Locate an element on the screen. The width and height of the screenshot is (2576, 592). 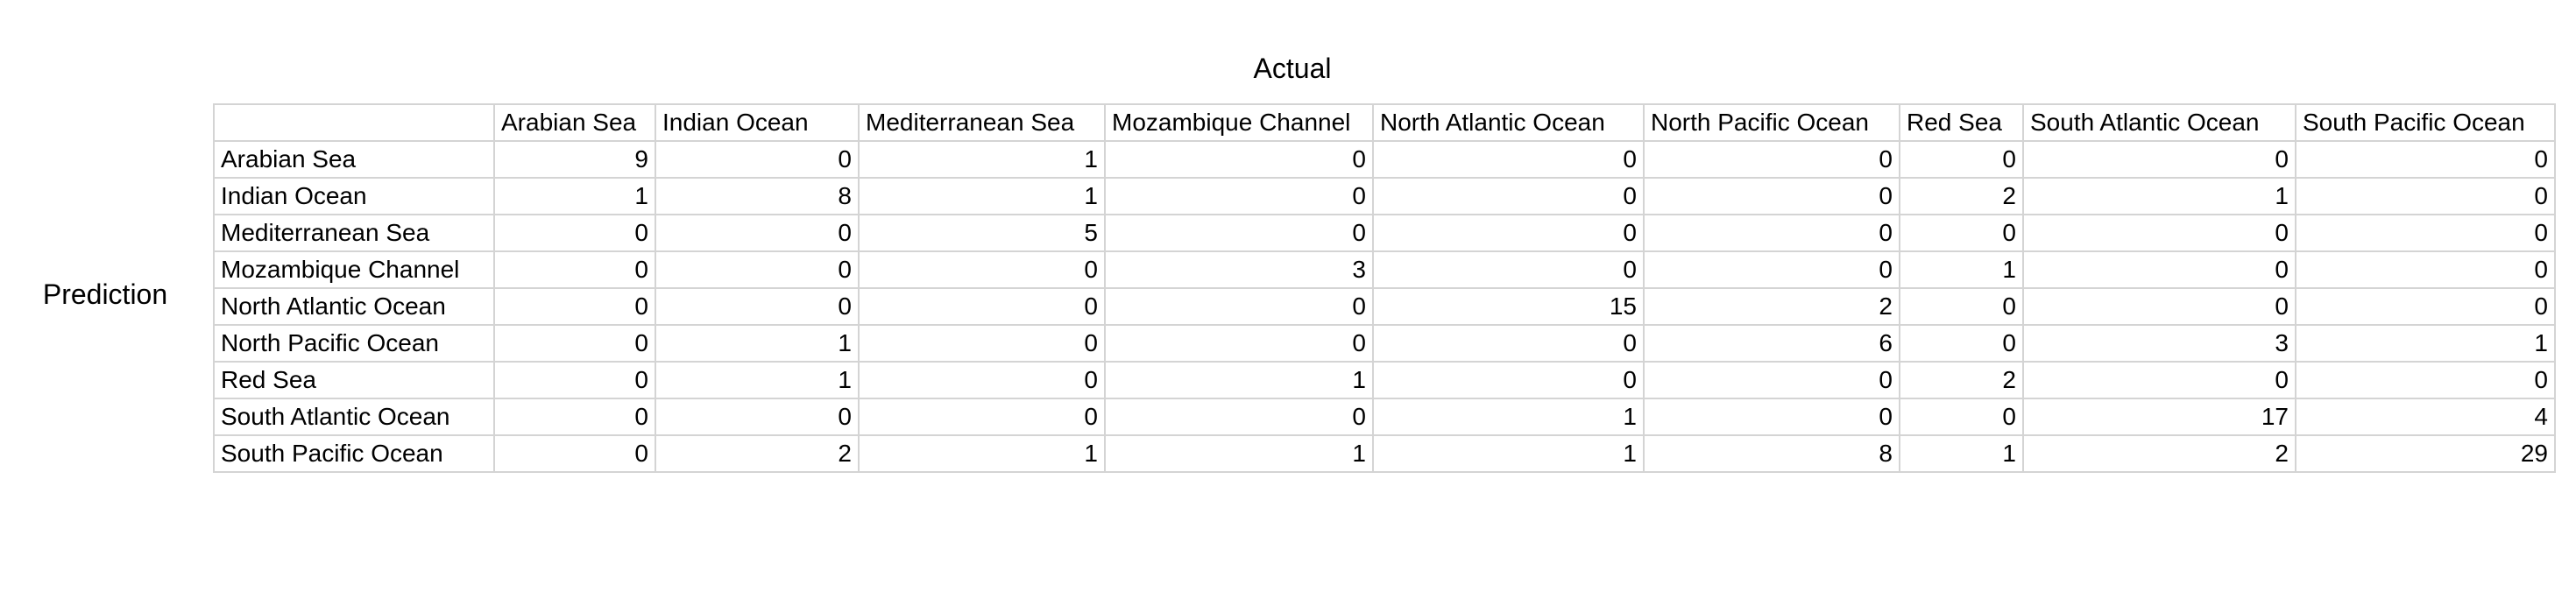
matrix-cell: 9 is located at coordinates (574, 159).